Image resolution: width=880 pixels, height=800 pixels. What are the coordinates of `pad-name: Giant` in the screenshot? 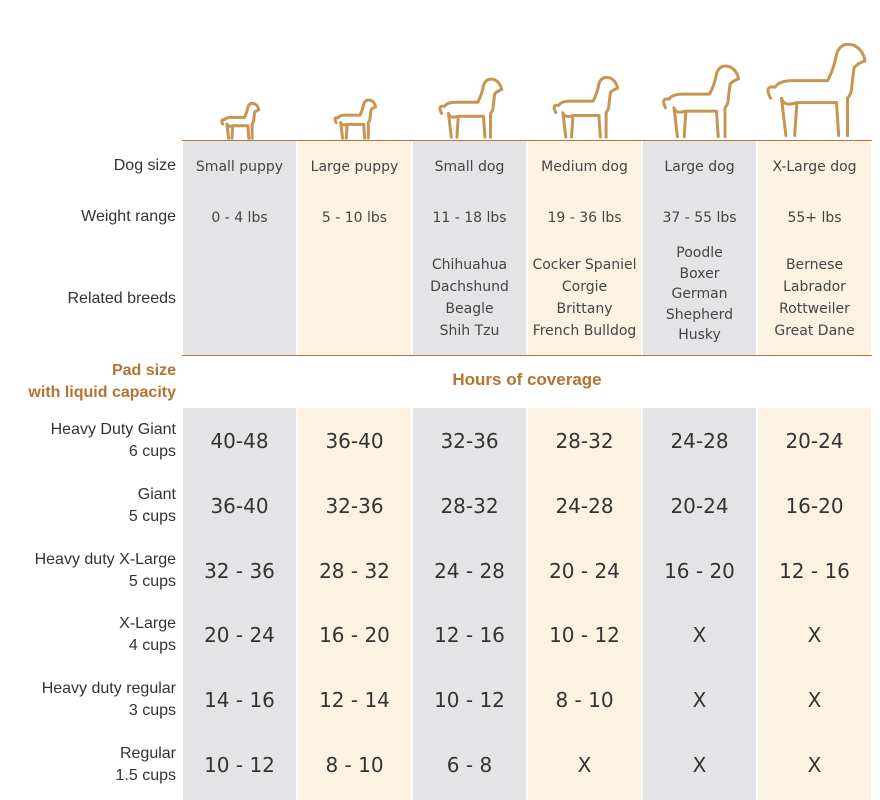 It's located at (156, 494).